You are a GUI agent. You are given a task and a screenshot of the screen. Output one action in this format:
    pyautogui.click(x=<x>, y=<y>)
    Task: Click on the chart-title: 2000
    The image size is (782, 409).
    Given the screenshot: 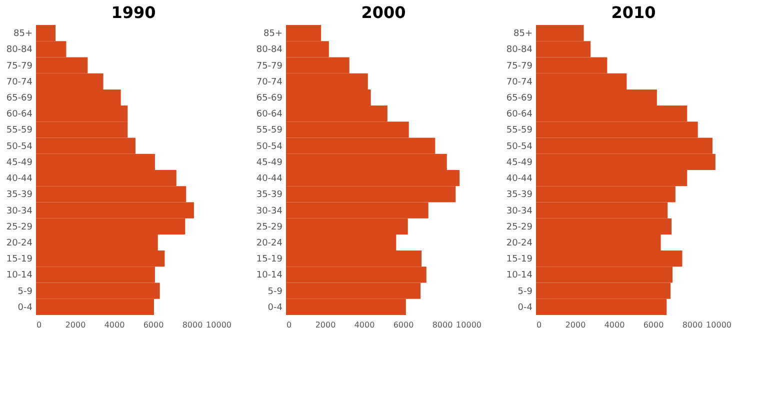 What is the action you would take?
    pyautogui.click(x=383, y=12)
    